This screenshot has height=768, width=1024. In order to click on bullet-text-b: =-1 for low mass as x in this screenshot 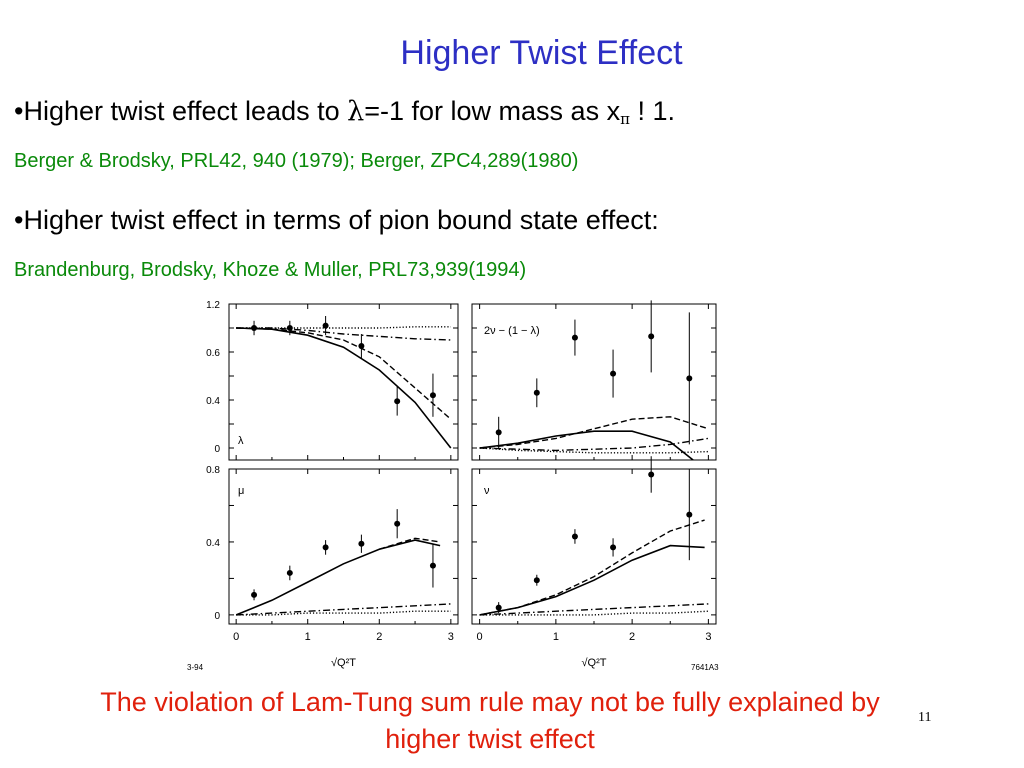, I will do `click(492, 111)`.